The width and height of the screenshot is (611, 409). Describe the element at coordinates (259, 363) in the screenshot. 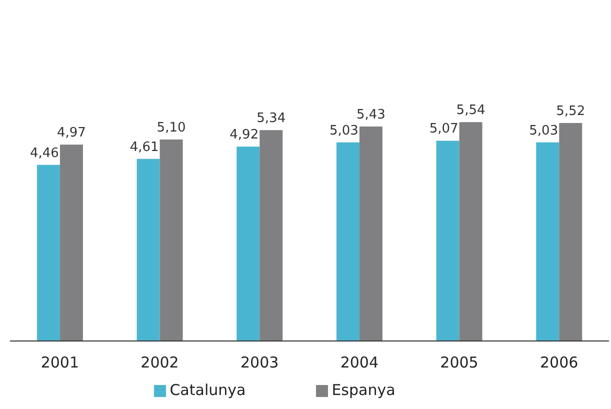

I see `x-tick-label: 2003` at that location.